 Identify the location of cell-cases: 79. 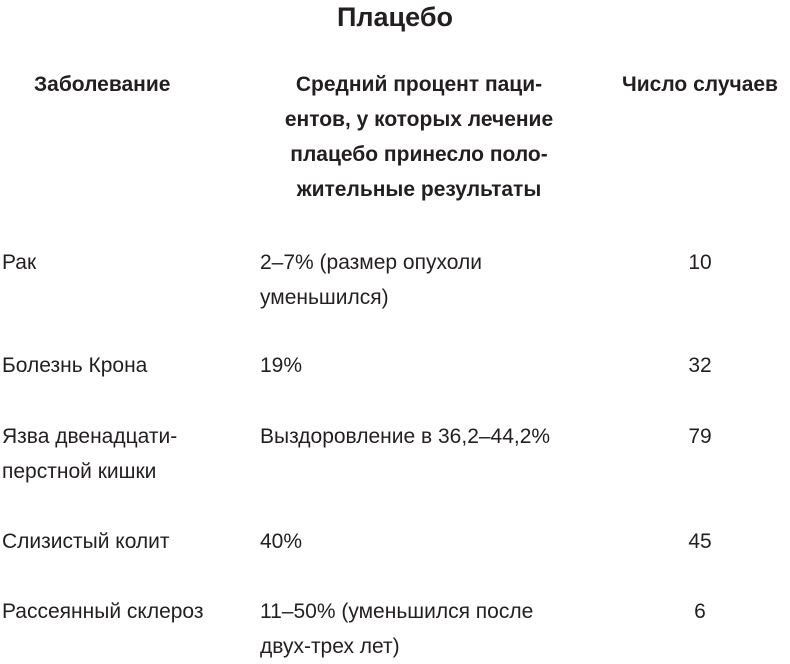
(700, 436).